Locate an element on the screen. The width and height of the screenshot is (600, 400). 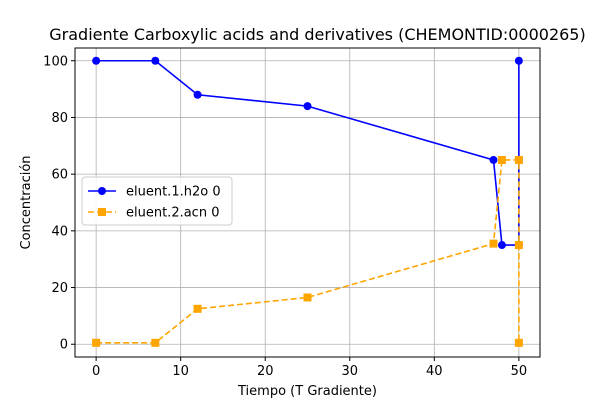
legend-box is located at coordinates (157, 201).